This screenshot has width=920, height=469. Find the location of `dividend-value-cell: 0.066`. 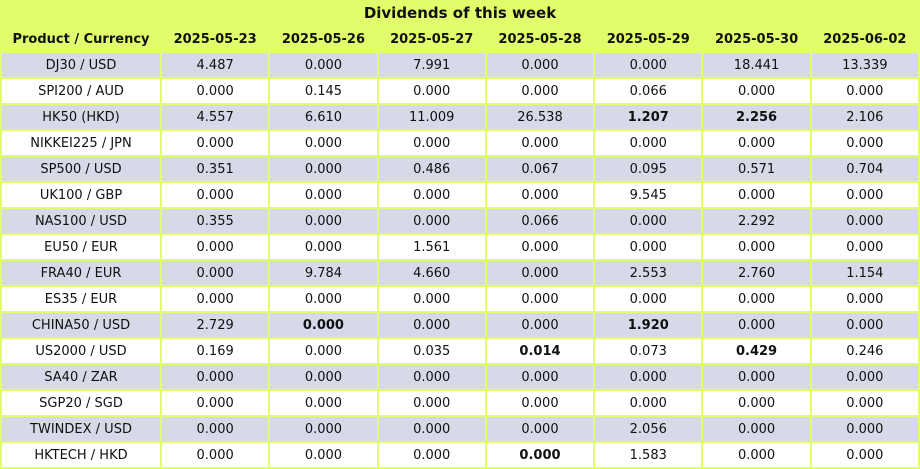

dividend-value-cell: 0.066 is located at coordinates (540, 221).